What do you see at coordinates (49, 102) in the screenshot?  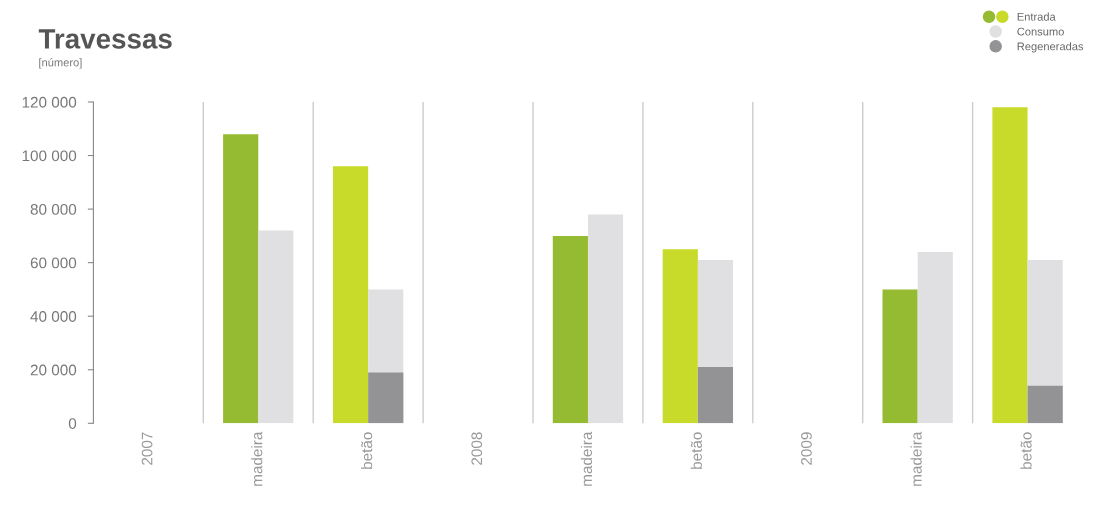 I see `y-tick-label: 120 000` at bounding box center [49, 102].